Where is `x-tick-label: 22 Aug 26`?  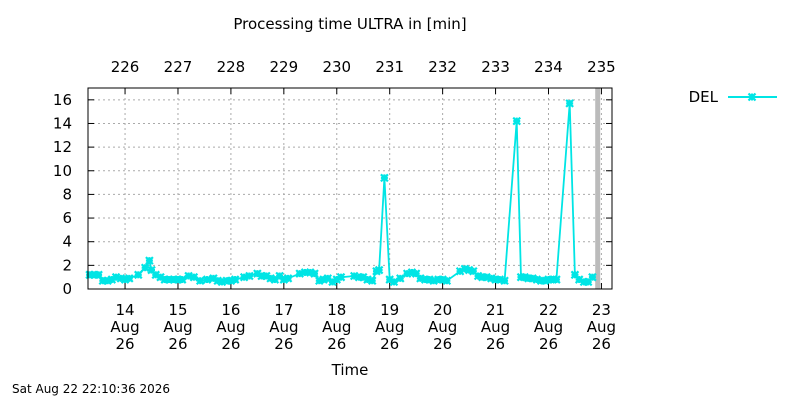 x-tick-label: 22 Aug 26 is located at coordinates (548, 327).